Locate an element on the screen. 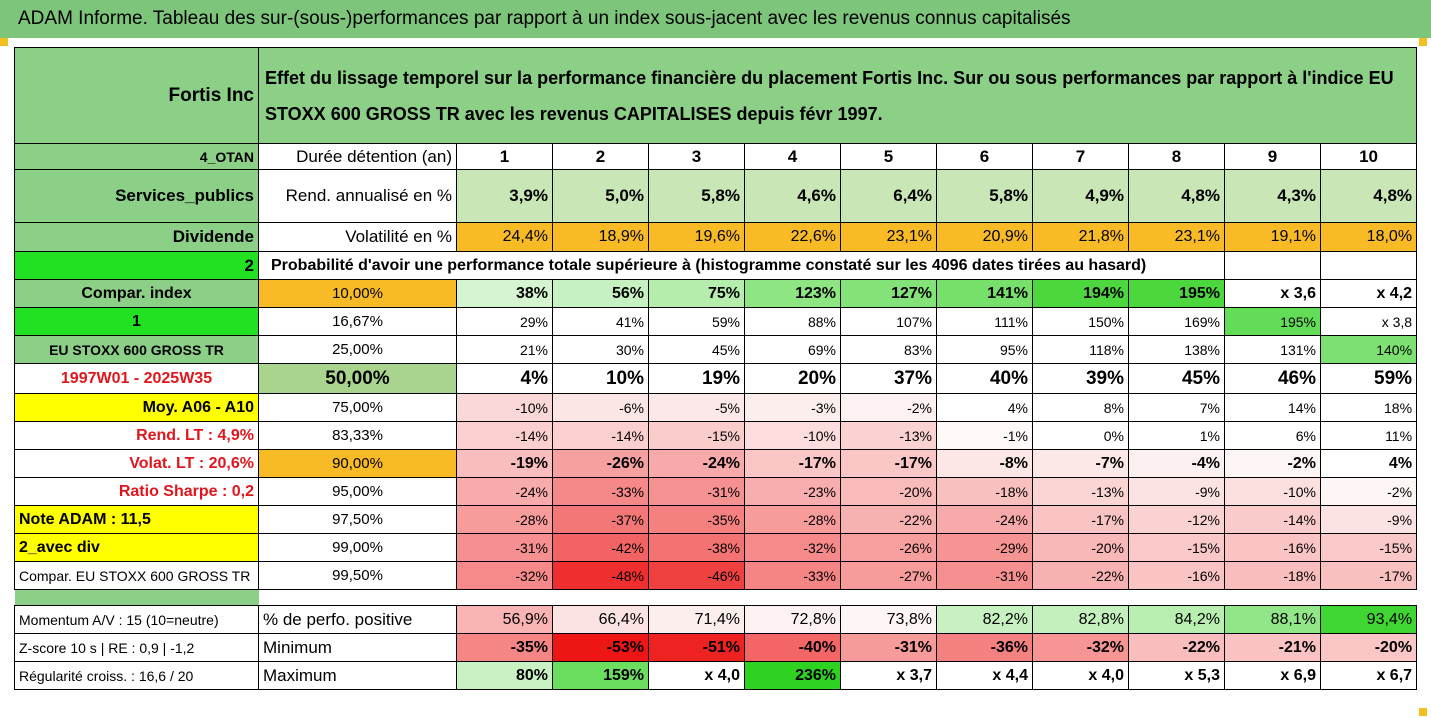 The width and height of the screenshot is (1431, 718). rend-cell: 4,6% is located at coordinates (792, 196).